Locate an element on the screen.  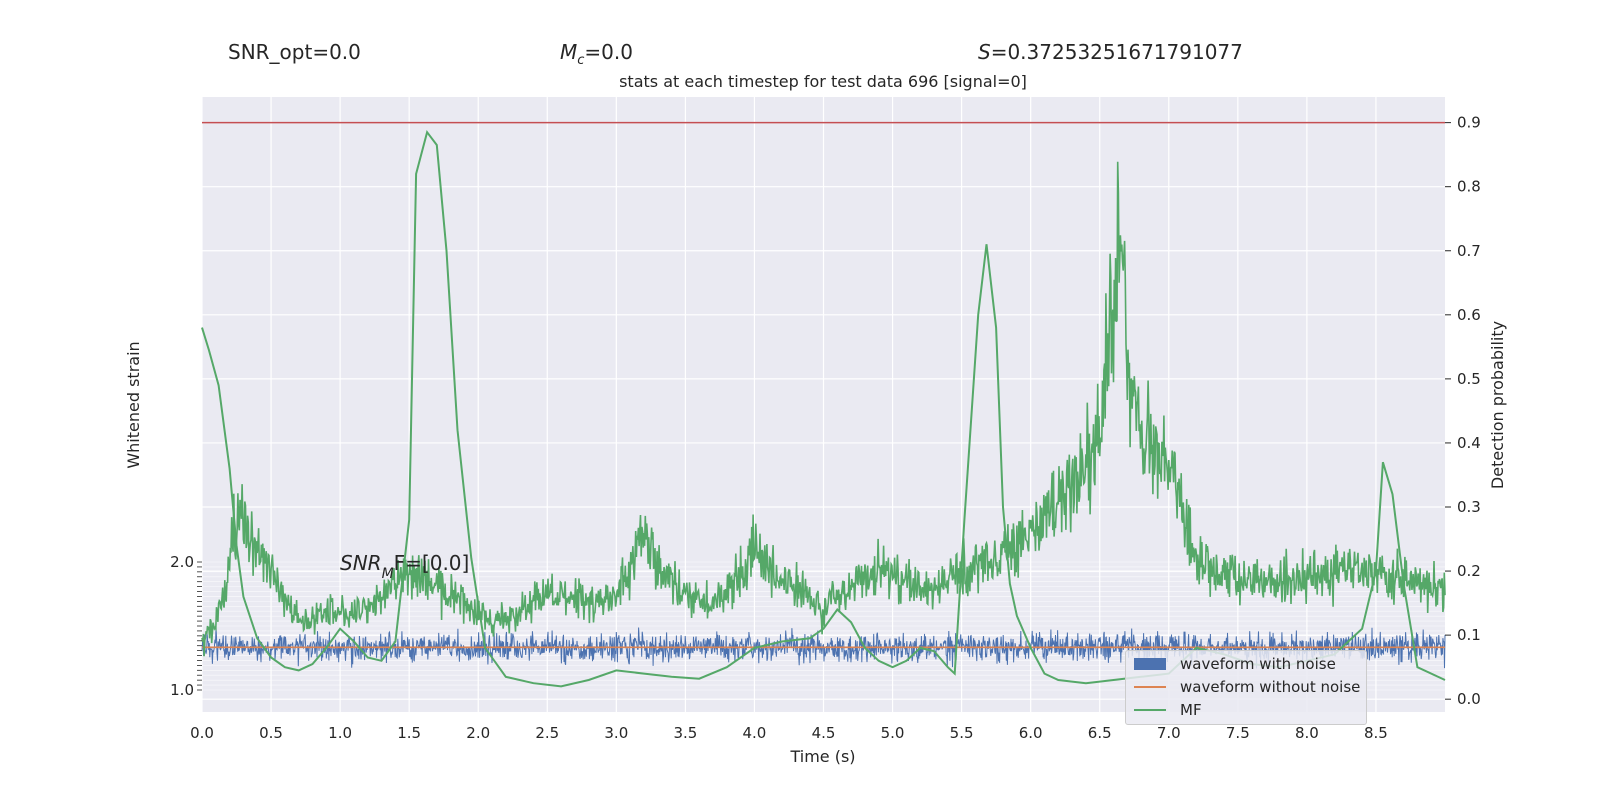
chirp-mass-value: =0.0 is located at coordinates (608, 52).